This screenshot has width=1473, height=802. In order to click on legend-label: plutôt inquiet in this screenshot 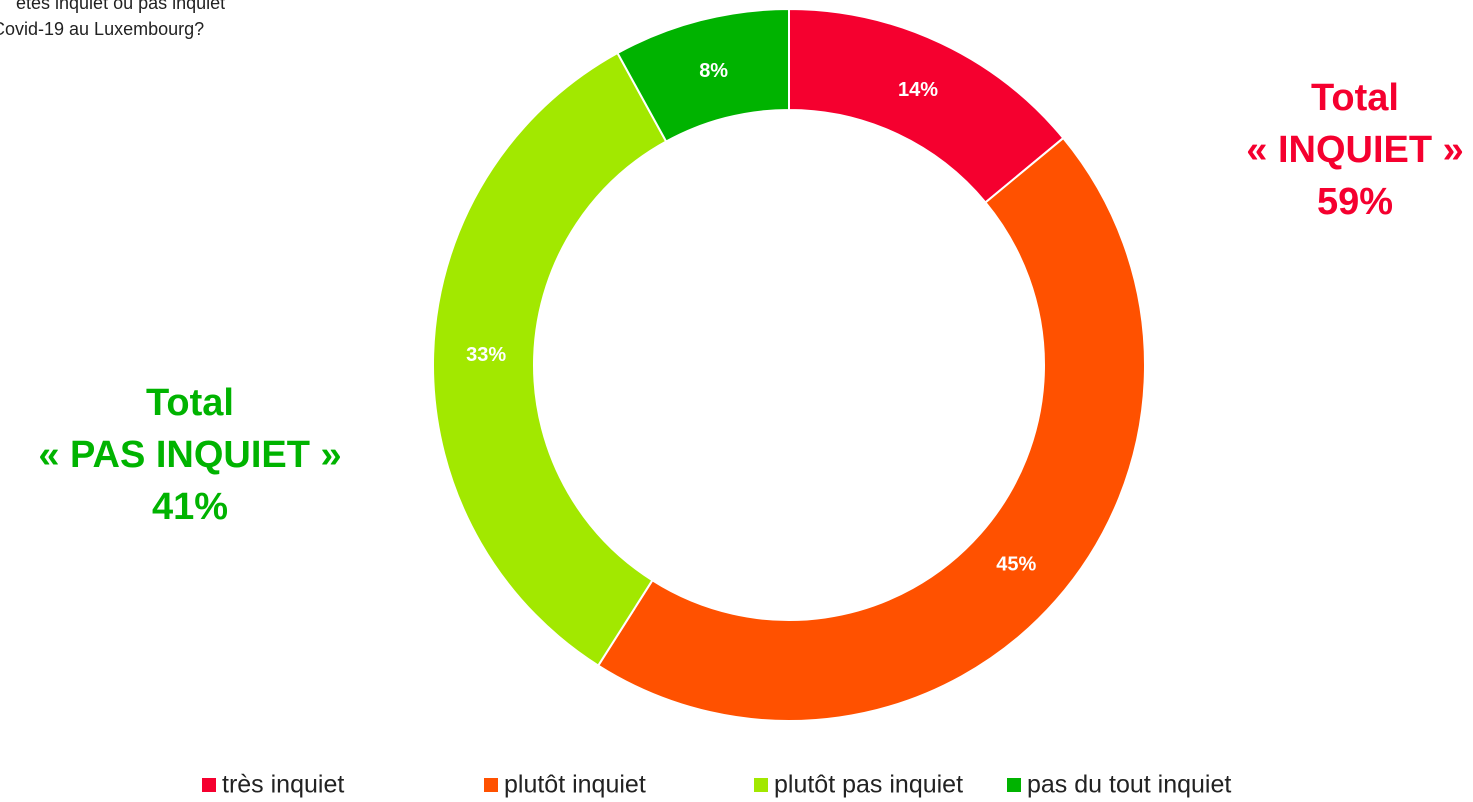, I will do `click(575, 785)`.